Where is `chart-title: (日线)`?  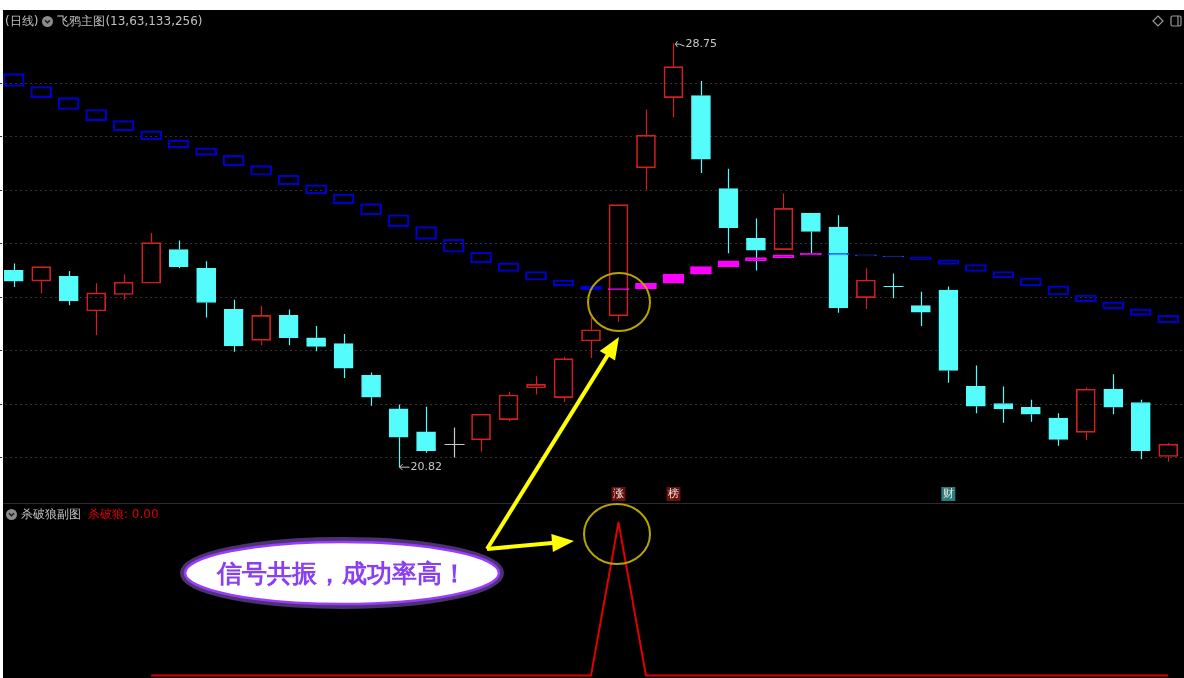 chart-title: (日线) is located at coordinates (22, 21).